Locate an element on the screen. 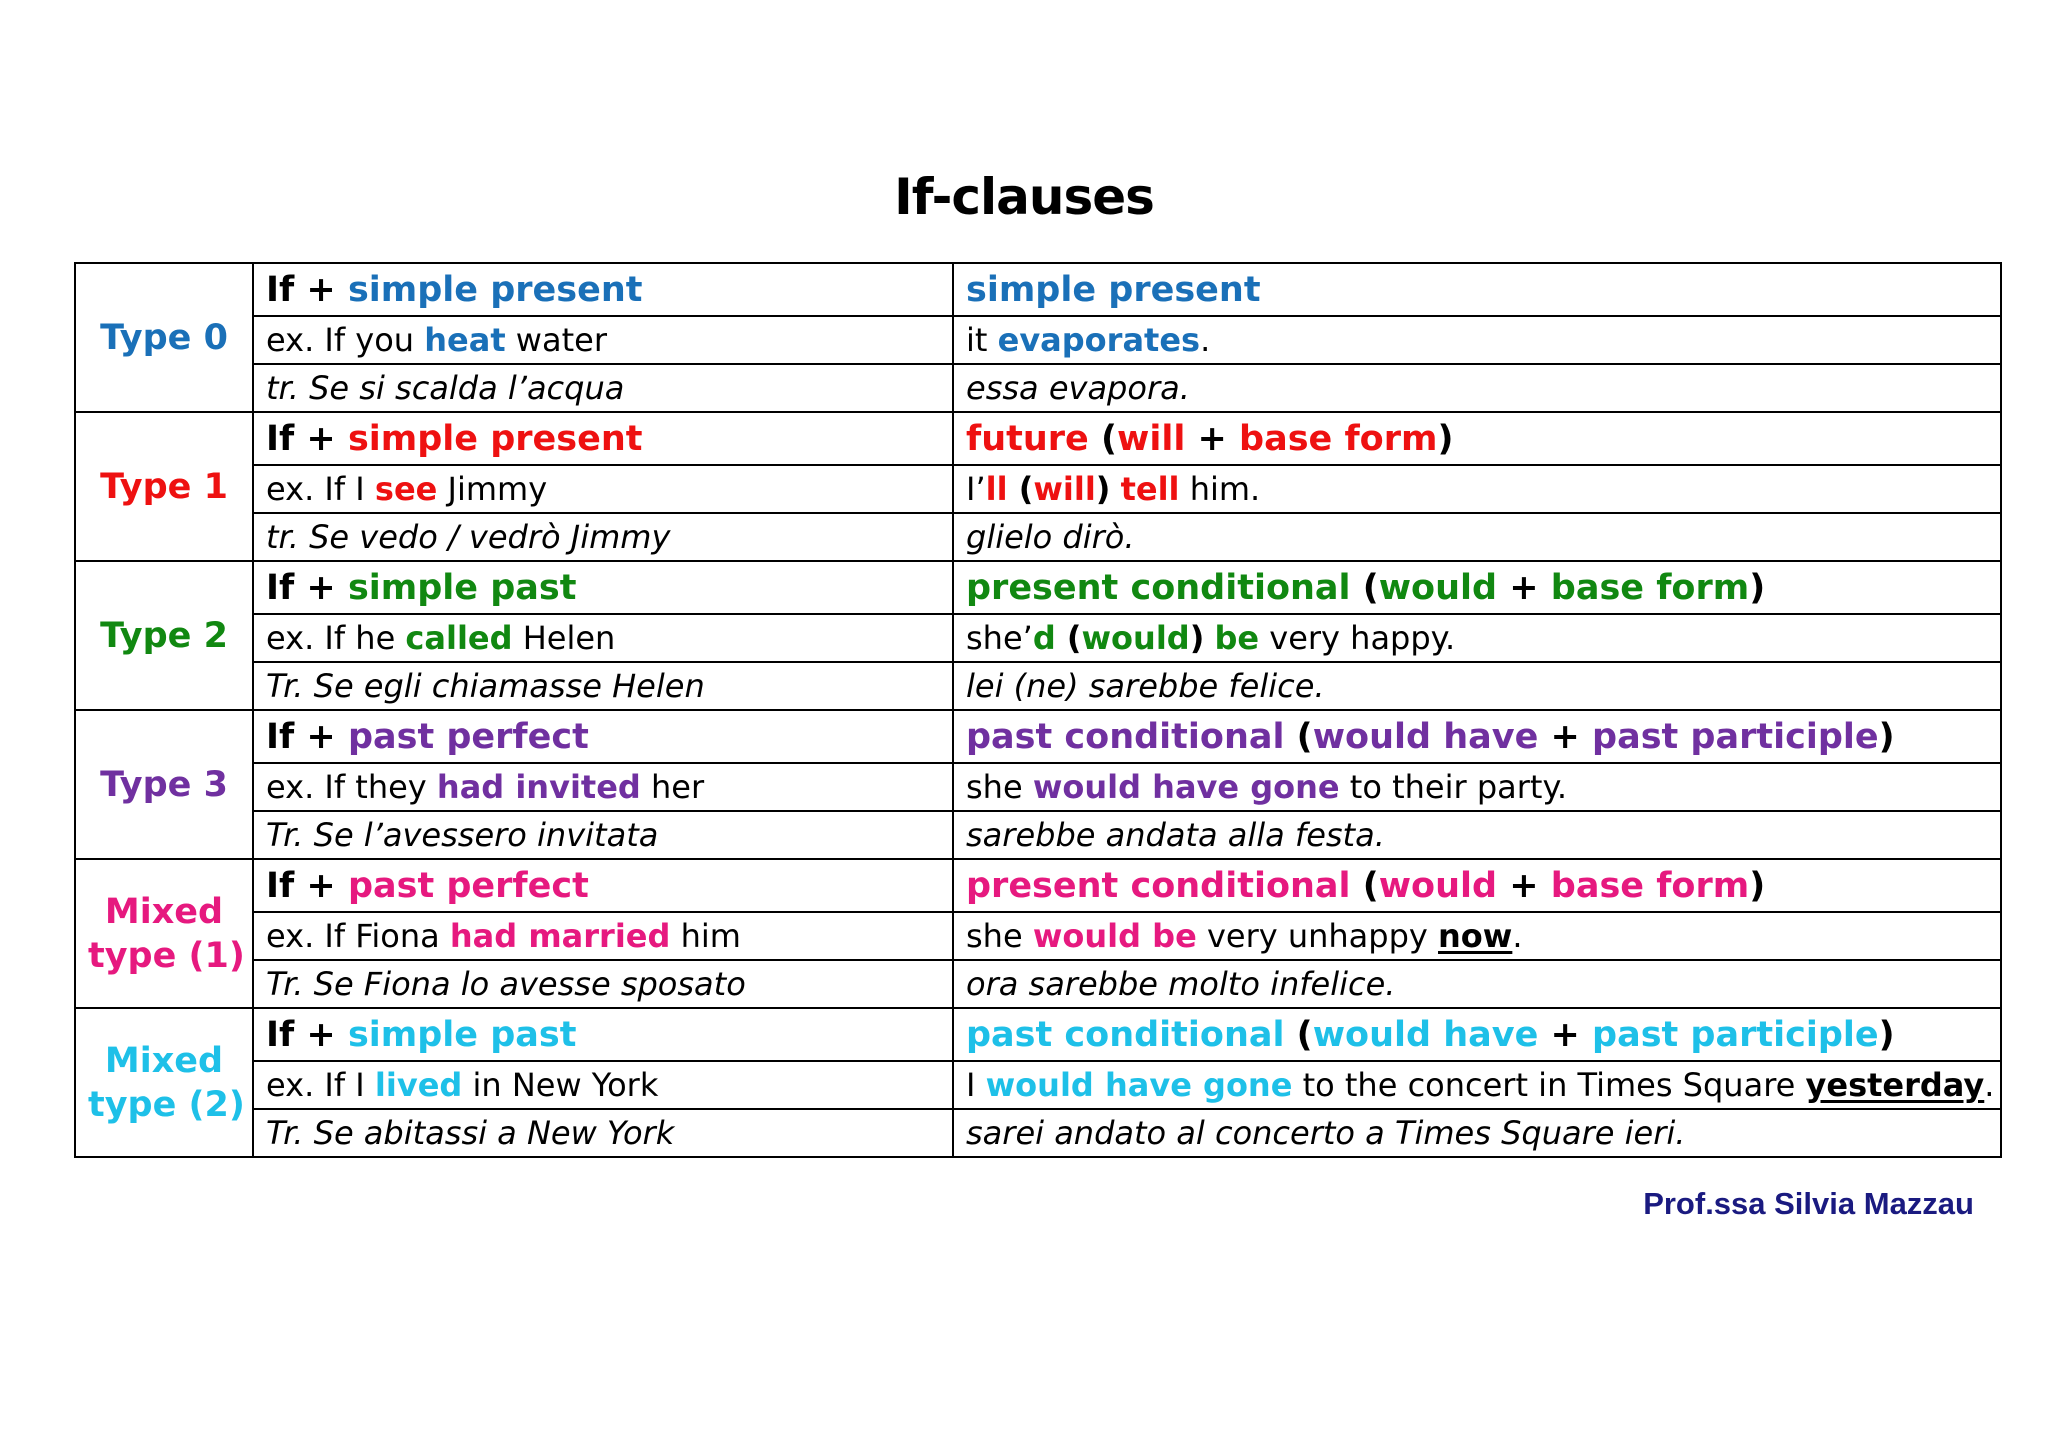 The height and width of the screenshot is (1448, 2048). table-row-translation: tr. Se vedo / vedrò Jimmy glielo dirò. is located at coordinates (1038, 537).